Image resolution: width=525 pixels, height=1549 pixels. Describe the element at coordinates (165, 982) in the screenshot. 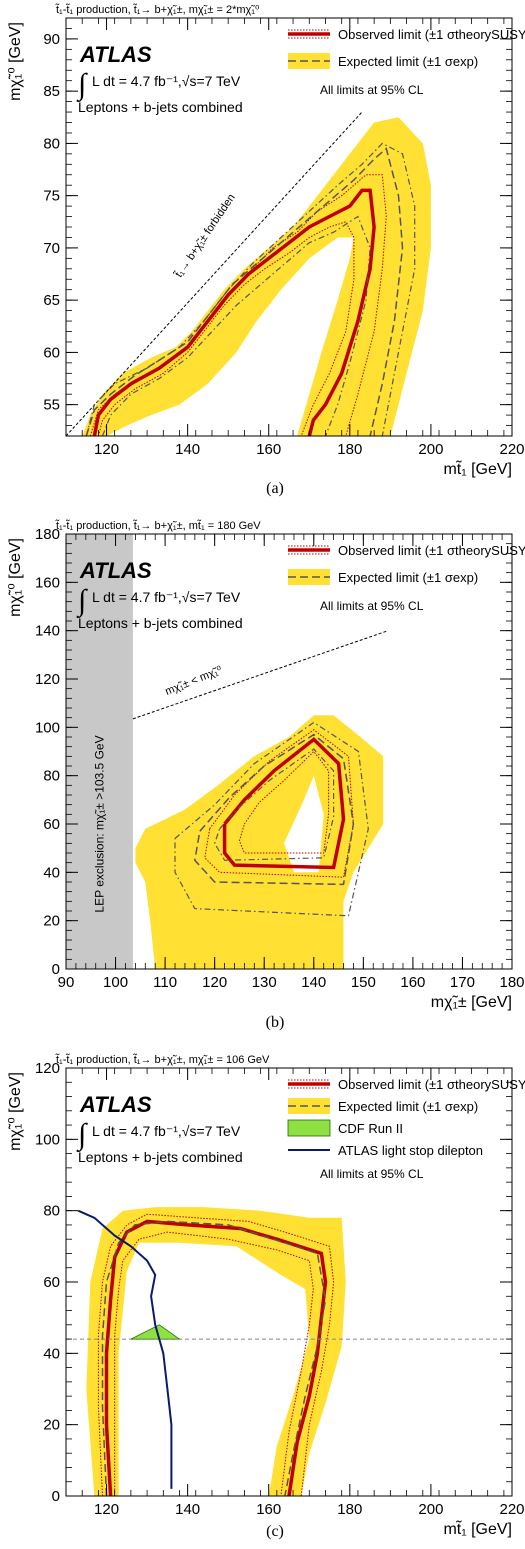

I see `x-tick-label: 110` at that location.